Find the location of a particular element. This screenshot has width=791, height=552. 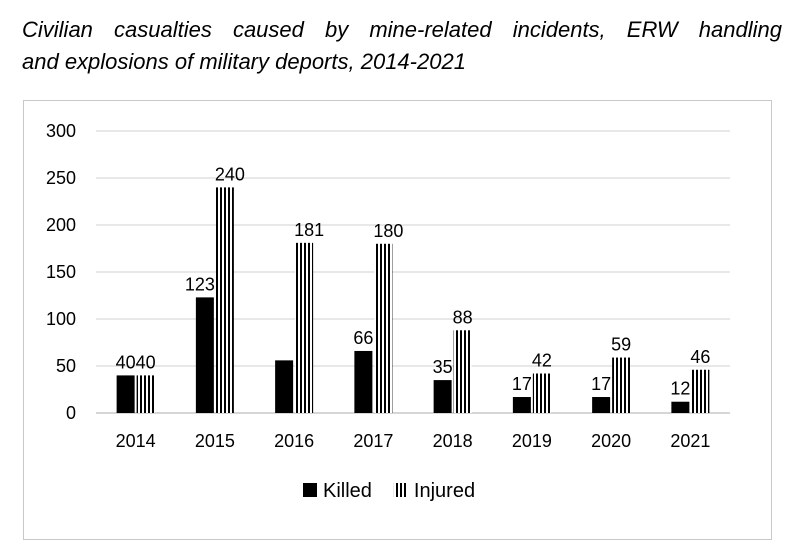

data-label-injured-2020: 59 is located at coordinates (621, 345).